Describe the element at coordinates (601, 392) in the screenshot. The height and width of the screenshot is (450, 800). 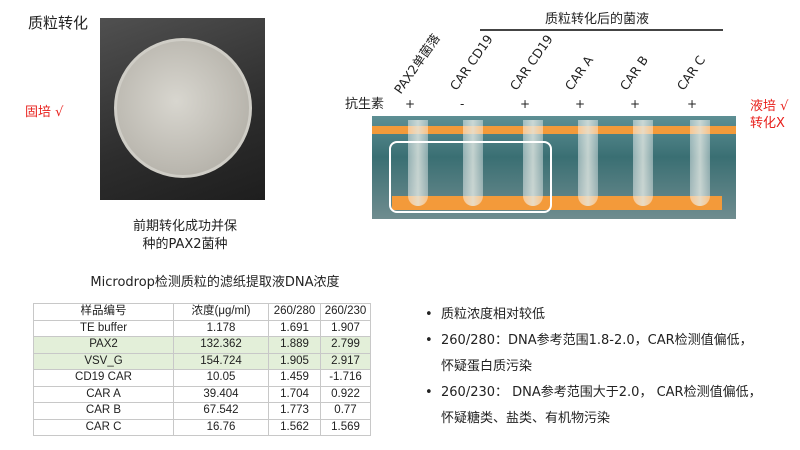
I see `bullet-line: 260/230： DNA参考范围大于2.0， CAR检测值偏低，` at that location.